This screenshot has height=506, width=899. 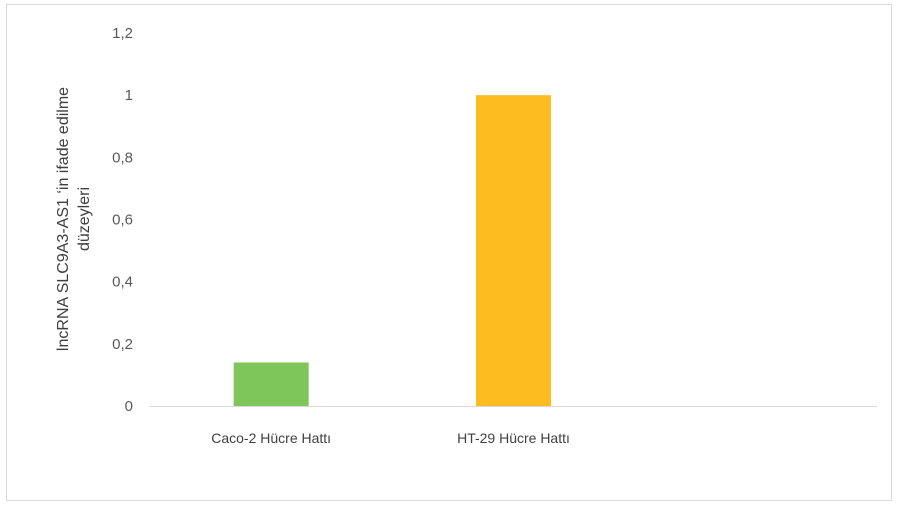 What do you see at coordinates (129, 95) in the screenshot?
I see `y-tick-label: 1` at bounding box center [129, 95].